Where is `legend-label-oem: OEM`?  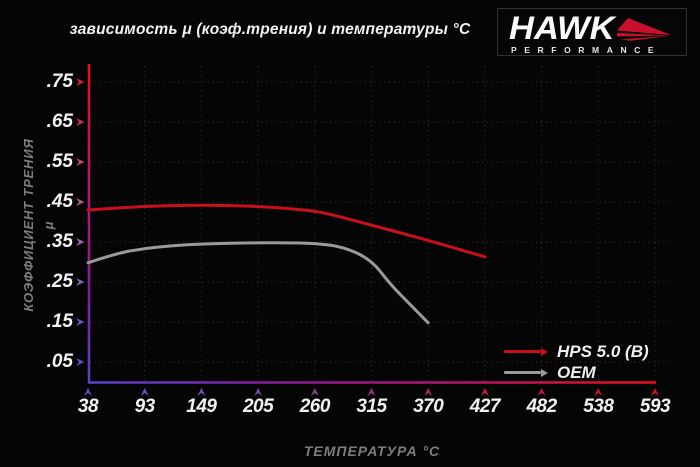
legend-label-oem: OEM is located at coordinates (576, 372).